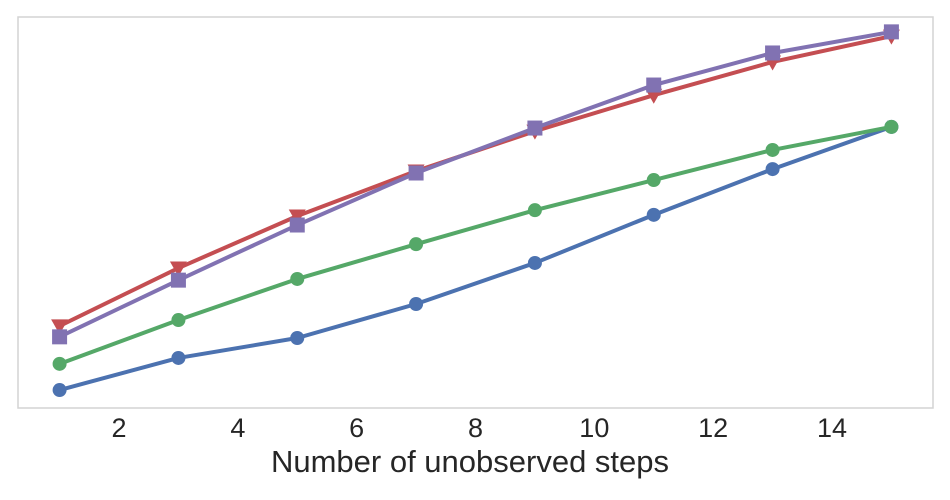  What do you see at coordinates (594, 428) in the screenshot?
I see `x-tick-label: 10` at bounding box center [594, 428].